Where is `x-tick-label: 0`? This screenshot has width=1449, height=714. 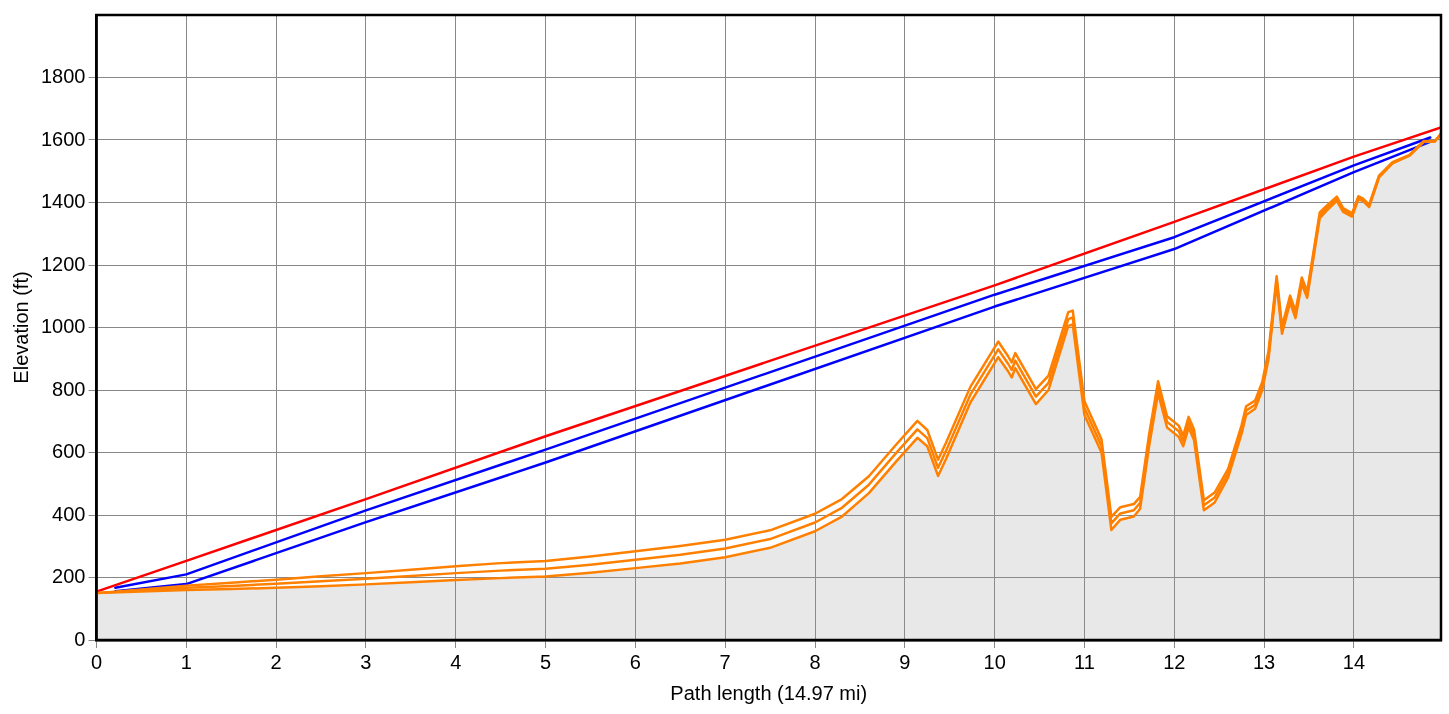
x-tick-label: 0 is located at coordinates (96, 661).